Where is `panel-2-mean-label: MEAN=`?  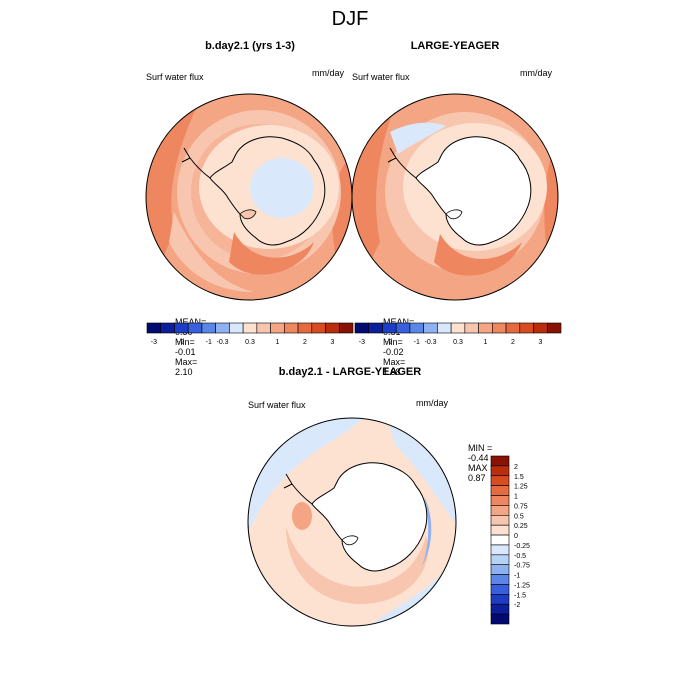
panel-2-mean-label: MEAN= is located at coordinates (399, 322).